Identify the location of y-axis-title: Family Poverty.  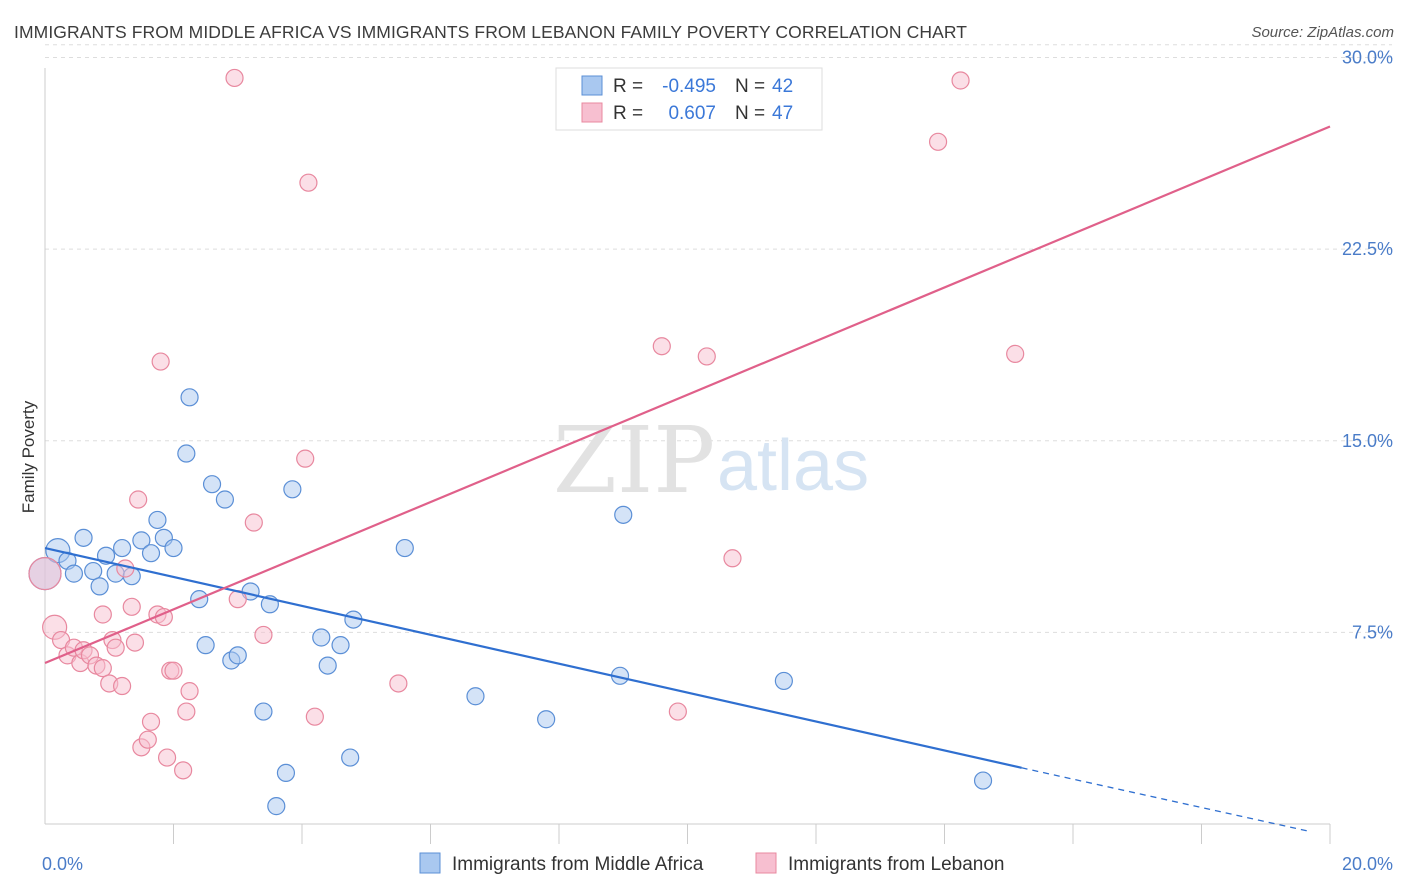
(28, 456).